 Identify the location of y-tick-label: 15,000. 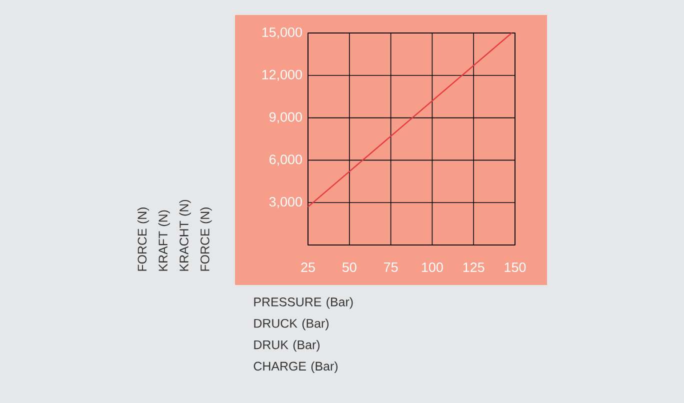
(282, 33).